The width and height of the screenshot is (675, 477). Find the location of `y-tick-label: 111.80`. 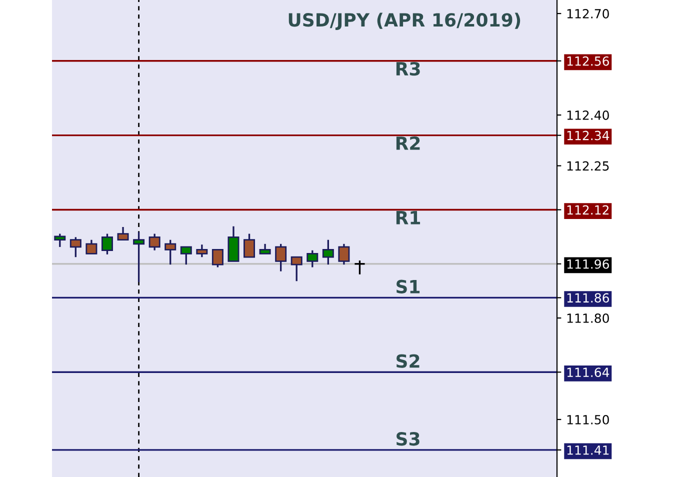

y-tick-label: 111.80 is located at coordinates (588, 318).